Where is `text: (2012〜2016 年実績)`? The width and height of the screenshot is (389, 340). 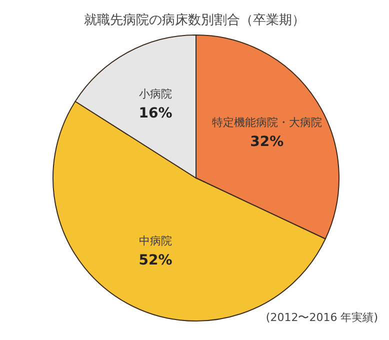
text: (2012〜2016 年実績) is located at coordinates (322, 317).